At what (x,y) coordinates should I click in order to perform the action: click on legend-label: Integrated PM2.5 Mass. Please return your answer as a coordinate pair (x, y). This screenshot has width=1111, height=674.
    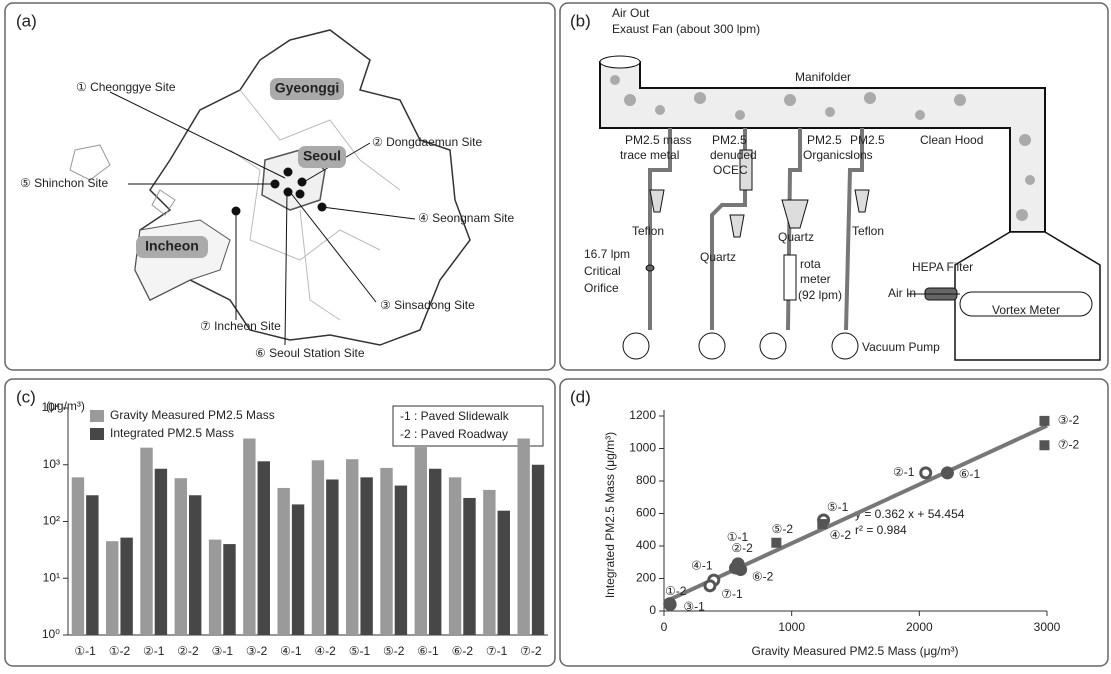
    Looking at the image, I should click on (172, 433).